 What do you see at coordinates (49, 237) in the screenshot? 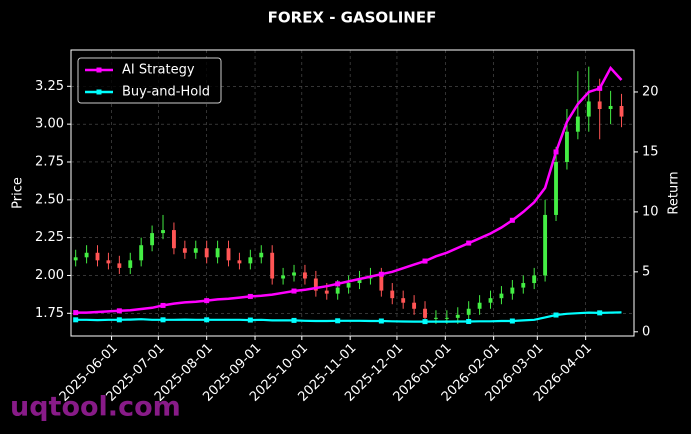
I see `y-tick-label: 2.25` at bounding box center [49, 237].